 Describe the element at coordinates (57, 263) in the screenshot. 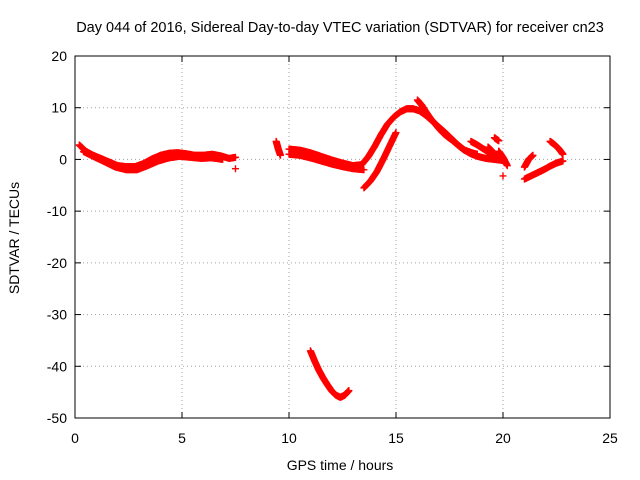

I see `y-tick-label: -20` at that location.